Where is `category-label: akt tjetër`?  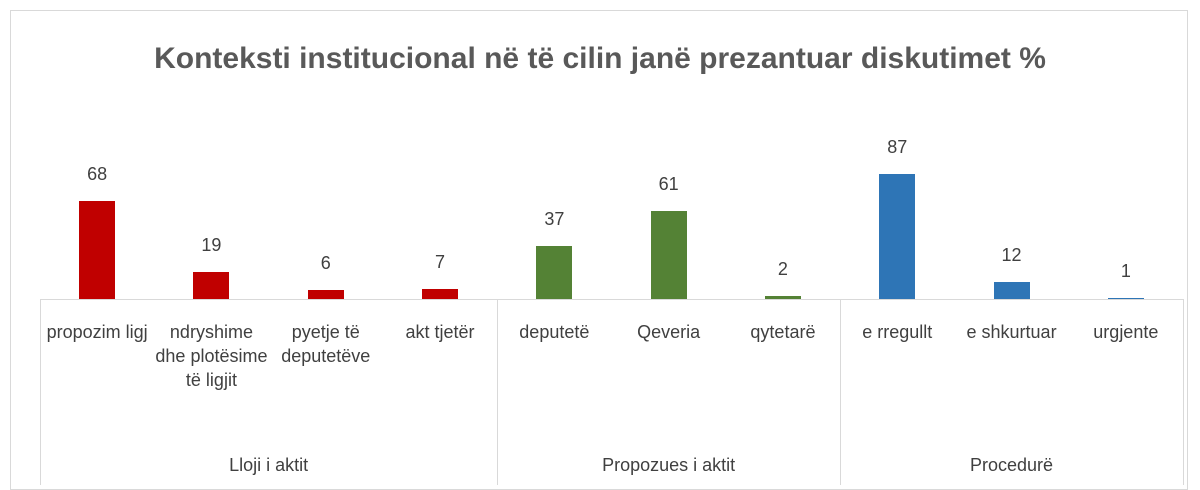
category-label: akt tjetër is located at coordinates (440, 332).